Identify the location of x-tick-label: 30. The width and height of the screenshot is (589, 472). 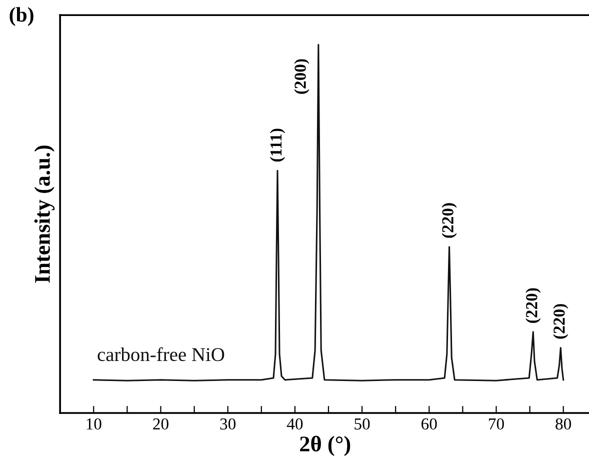
(228, 424).